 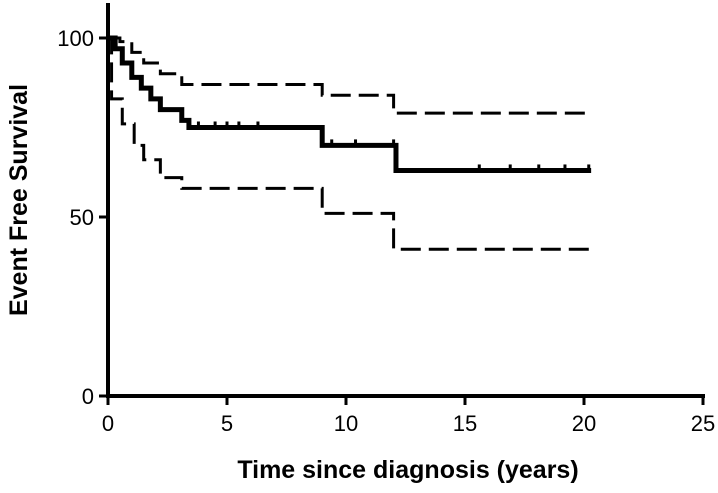 What do you see at coordinates (346, 423) in the screenshot?
I see `x-tick-label-10: 10` at bounding box center [346, 423].